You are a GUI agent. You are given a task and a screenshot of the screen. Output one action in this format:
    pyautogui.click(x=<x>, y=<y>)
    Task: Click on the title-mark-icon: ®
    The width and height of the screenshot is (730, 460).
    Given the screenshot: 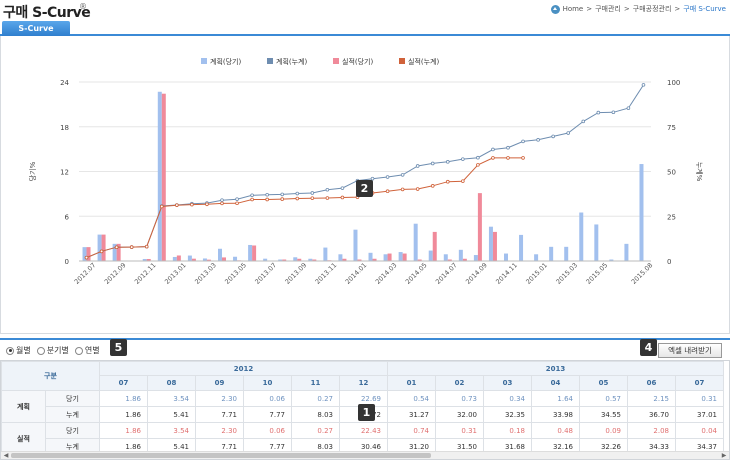 What is the action you would take?
    pyautogui.click(x=83, y=6)
    